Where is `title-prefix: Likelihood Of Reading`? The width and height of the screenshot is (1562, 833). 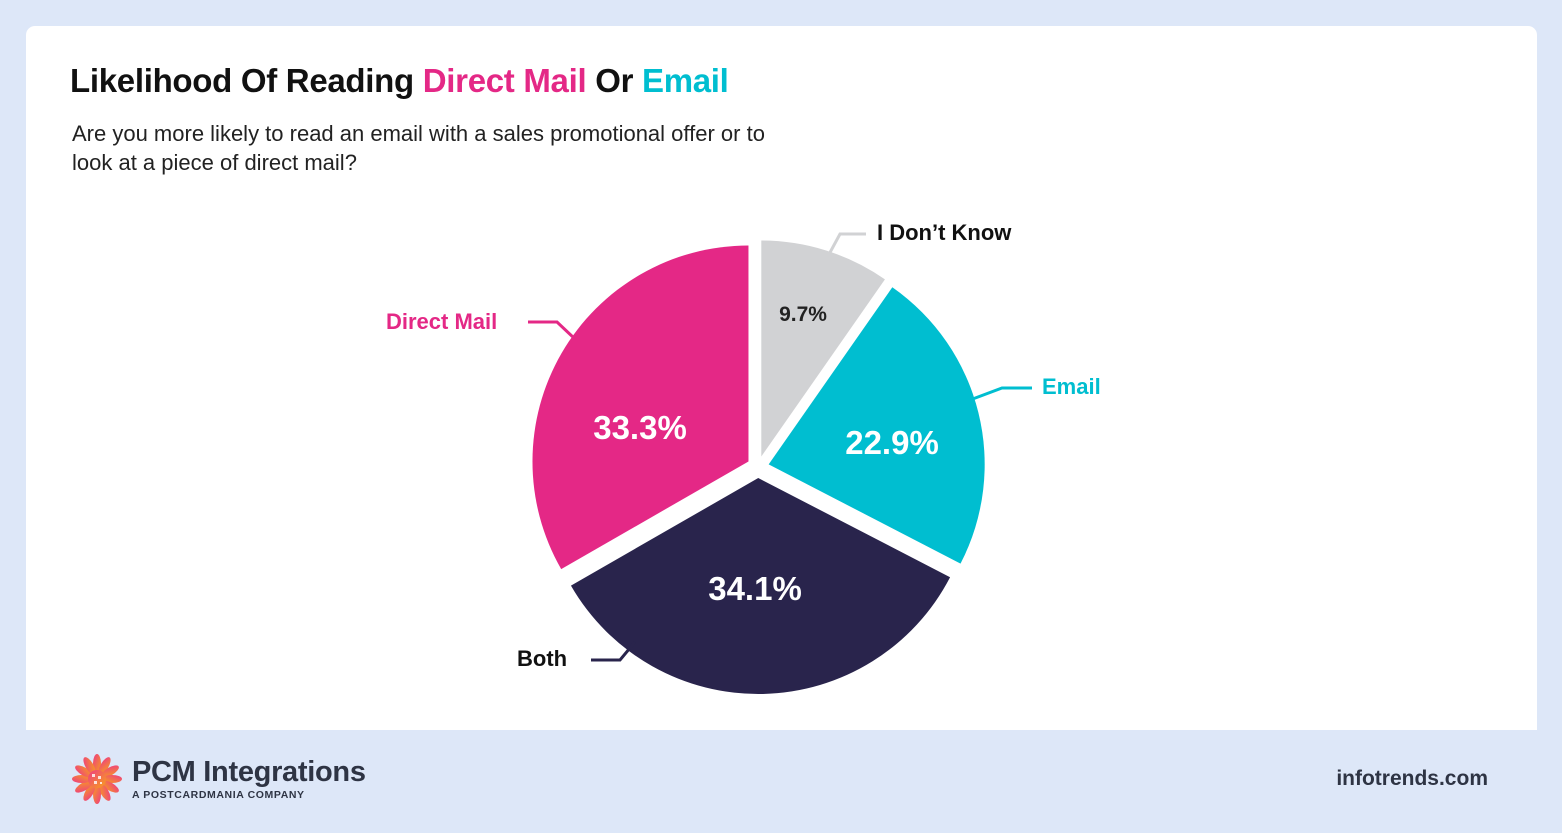
title-prefix: Likelihood Of Reading is located at coordinates (246, 80).